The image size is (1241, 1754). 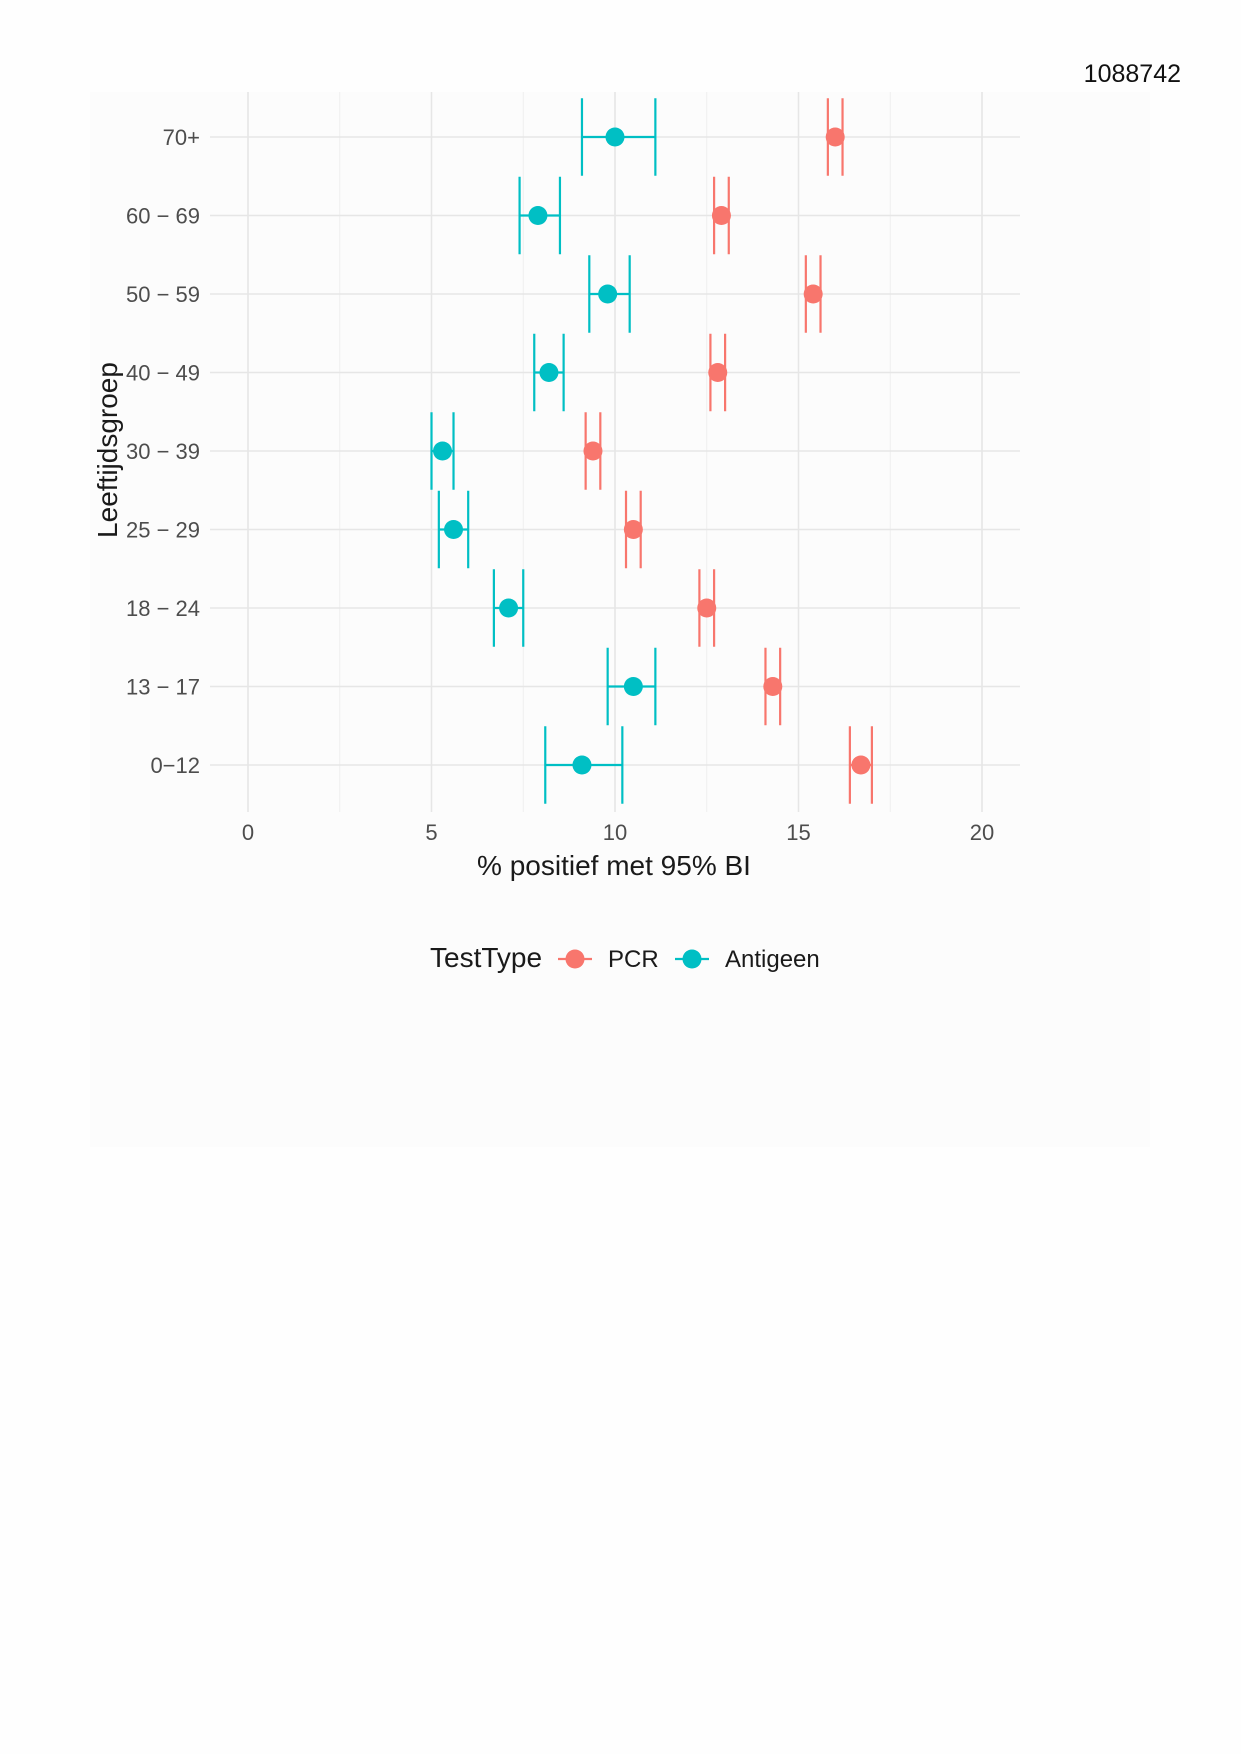 What do you see at coordinates (107, 450) in the screenshot?
I see `y-axis-title: Leeftijdsgroep` at bounding box center [107, 450].